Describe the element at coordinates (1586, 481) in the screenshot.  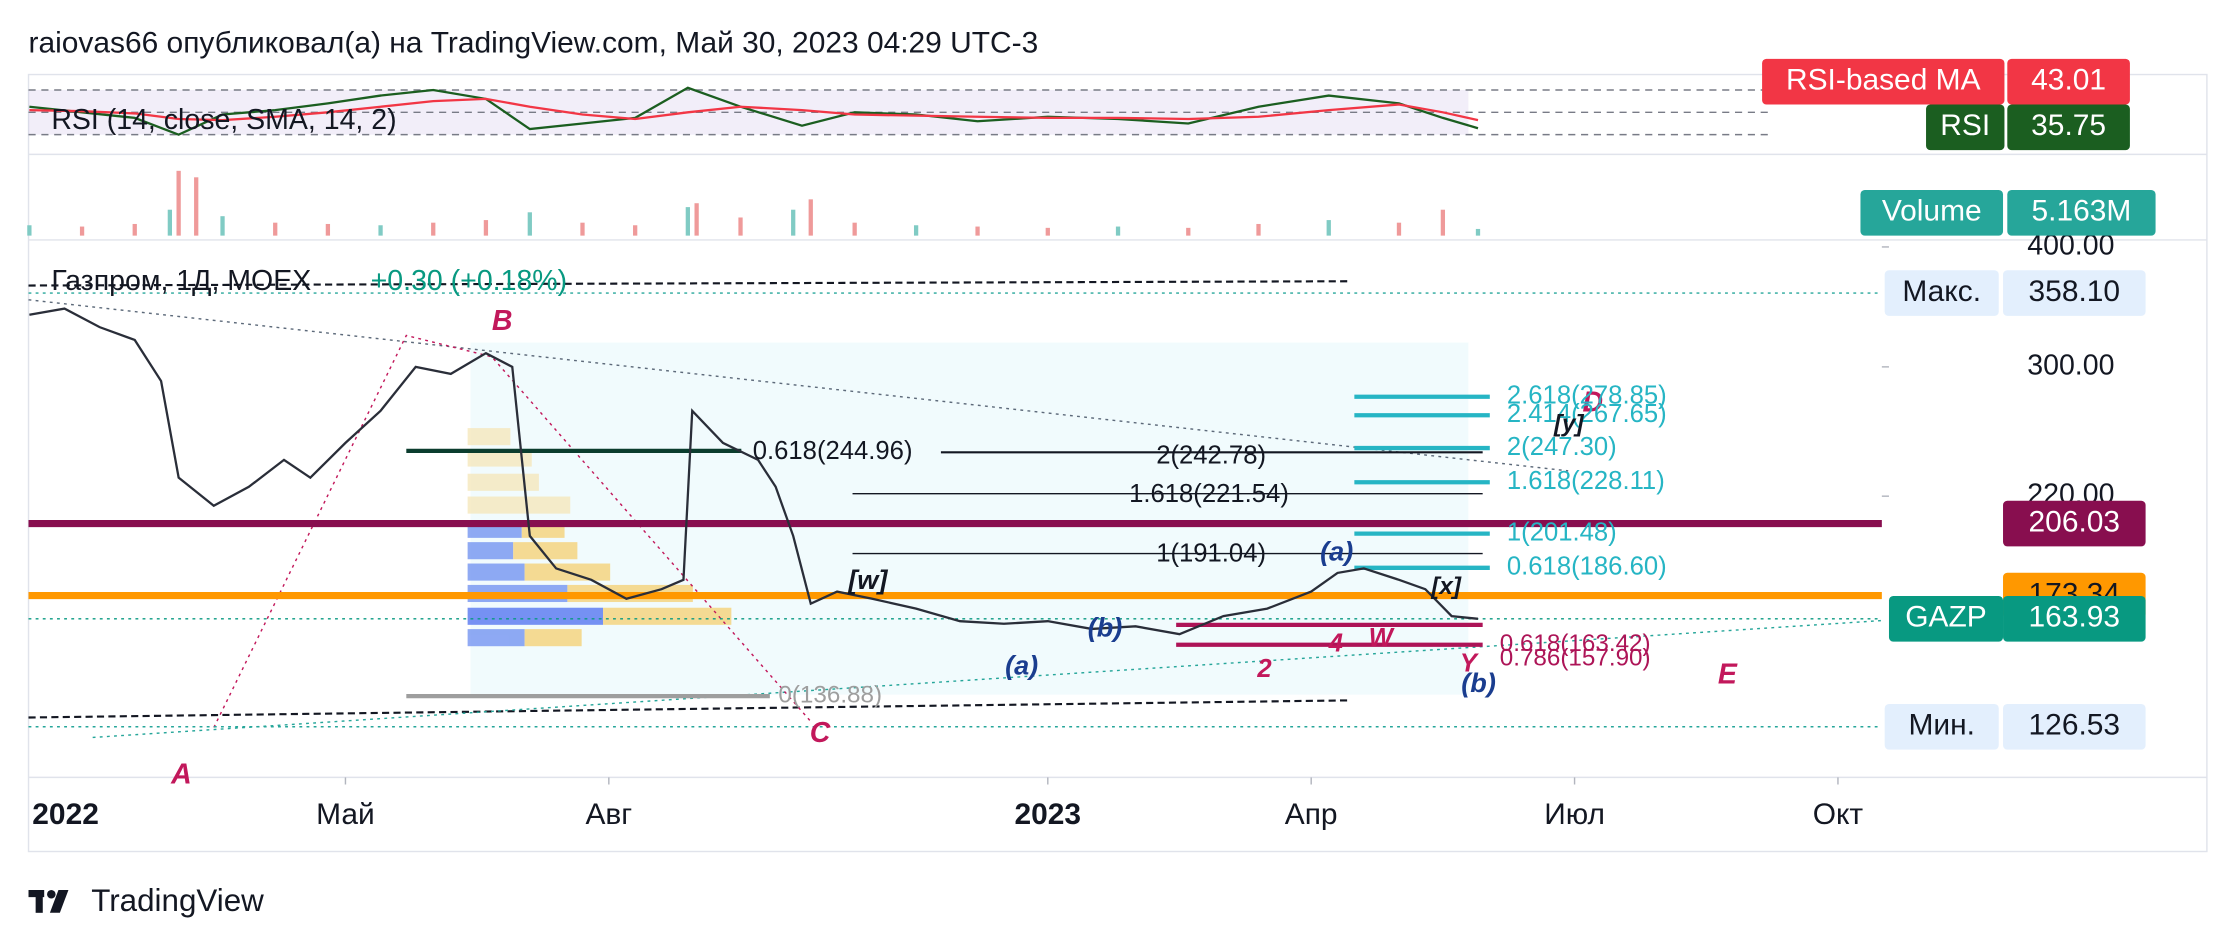
I see `annotation: 1.618(228.11)` at that location.